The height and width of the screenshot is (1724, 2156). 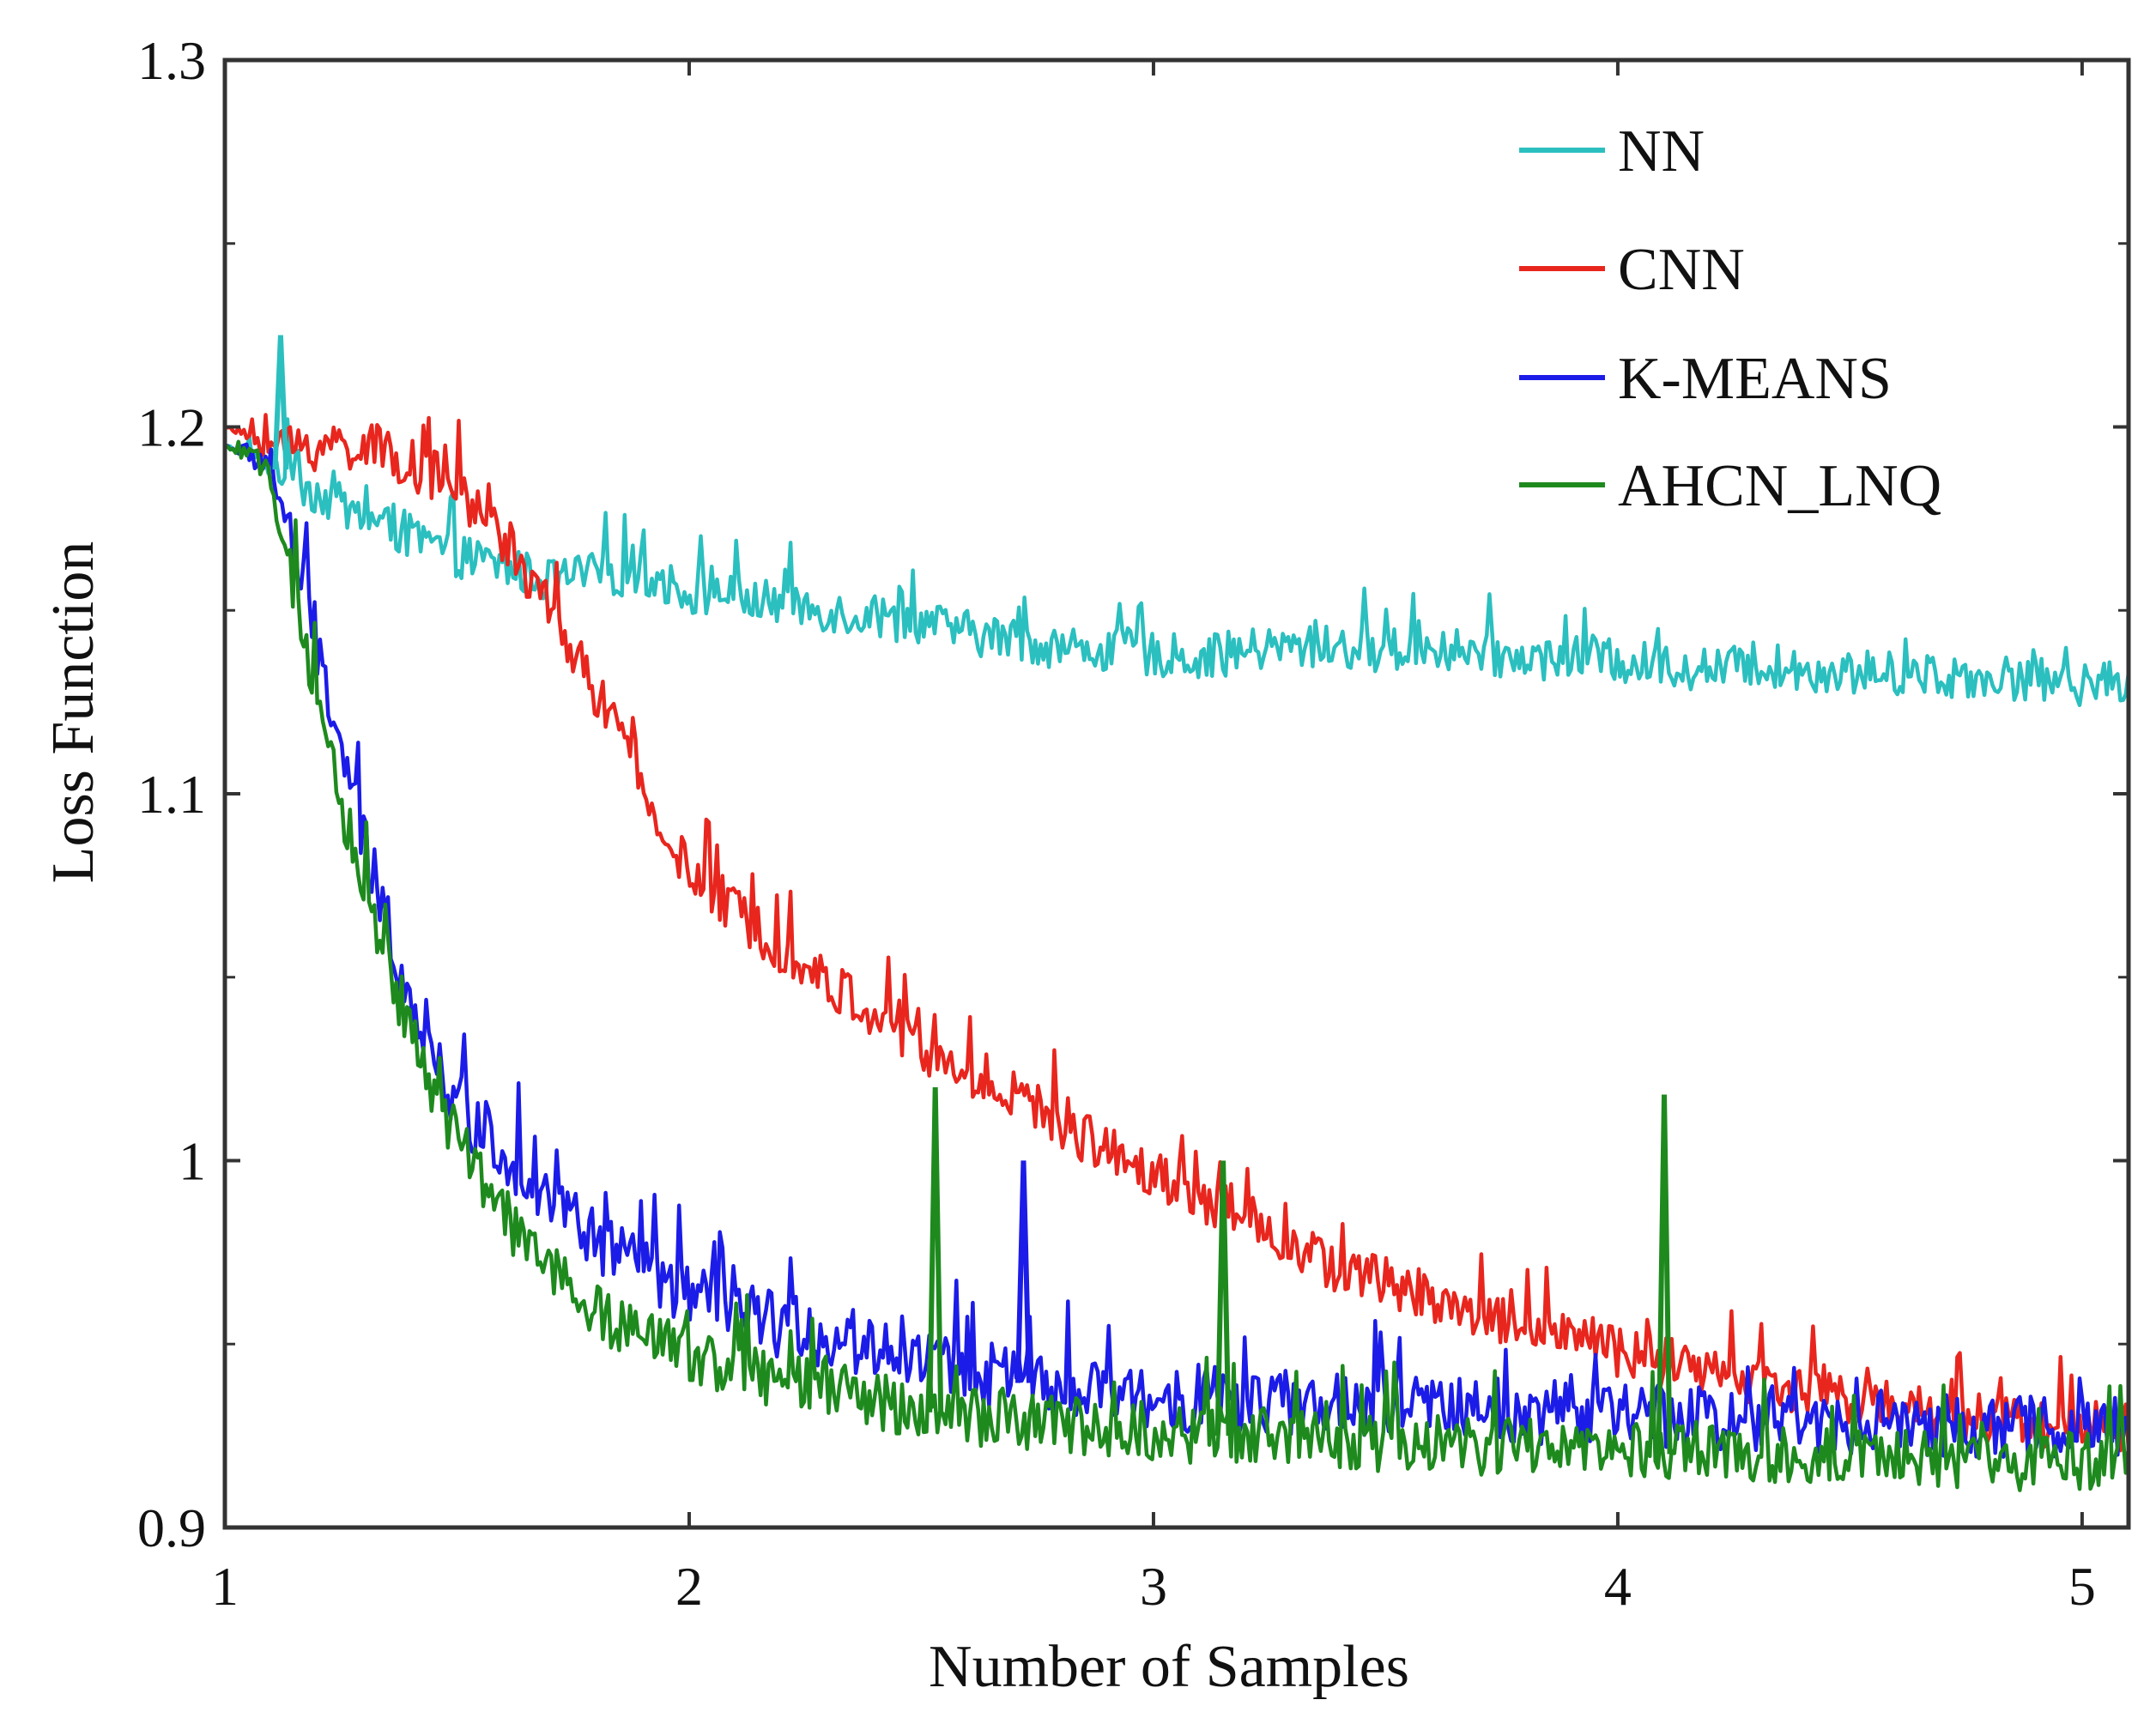 What do you see at coordinates (1730, 318) in the screenshot?
I see `legend: NN CNN K-MEANS AHCN_LNQ` at bounding box center [1730, 318].